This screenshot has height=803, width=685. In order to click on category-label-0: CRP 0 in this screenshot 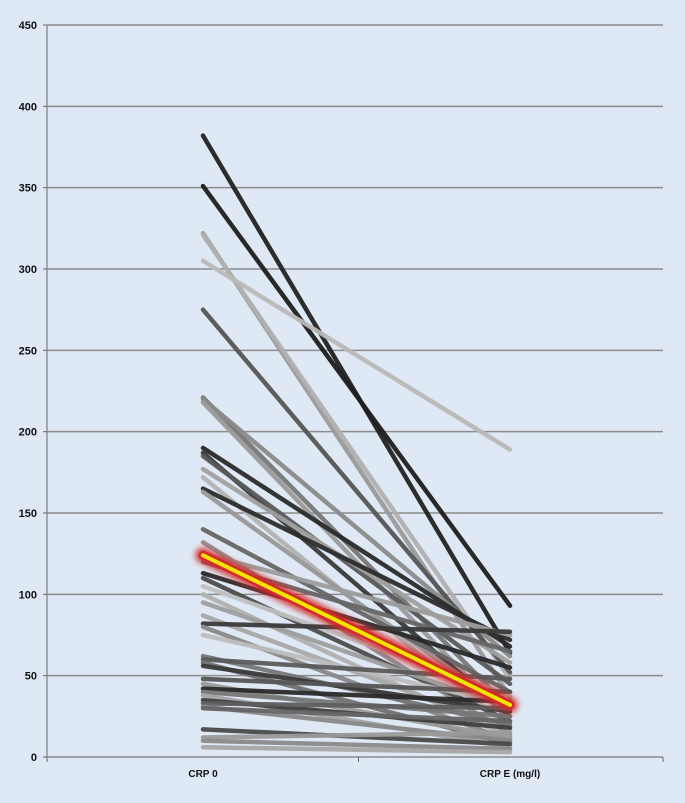, I will do `click(203, 774)`.